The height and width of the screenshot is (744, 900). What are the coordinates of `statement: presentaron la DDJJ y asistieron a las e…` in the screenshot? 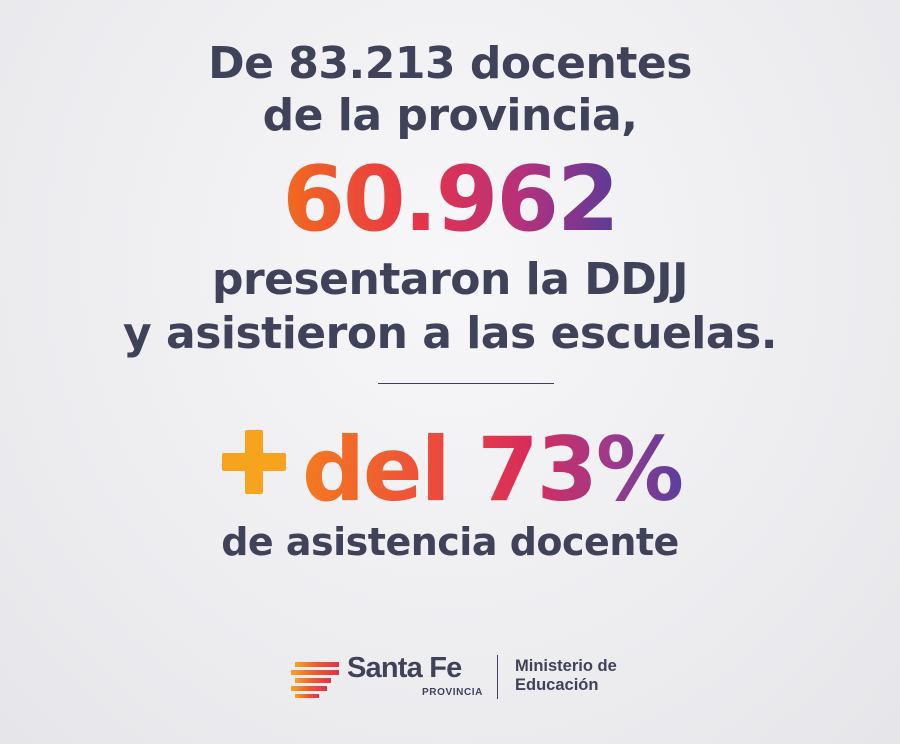 It's located at (450, 307).